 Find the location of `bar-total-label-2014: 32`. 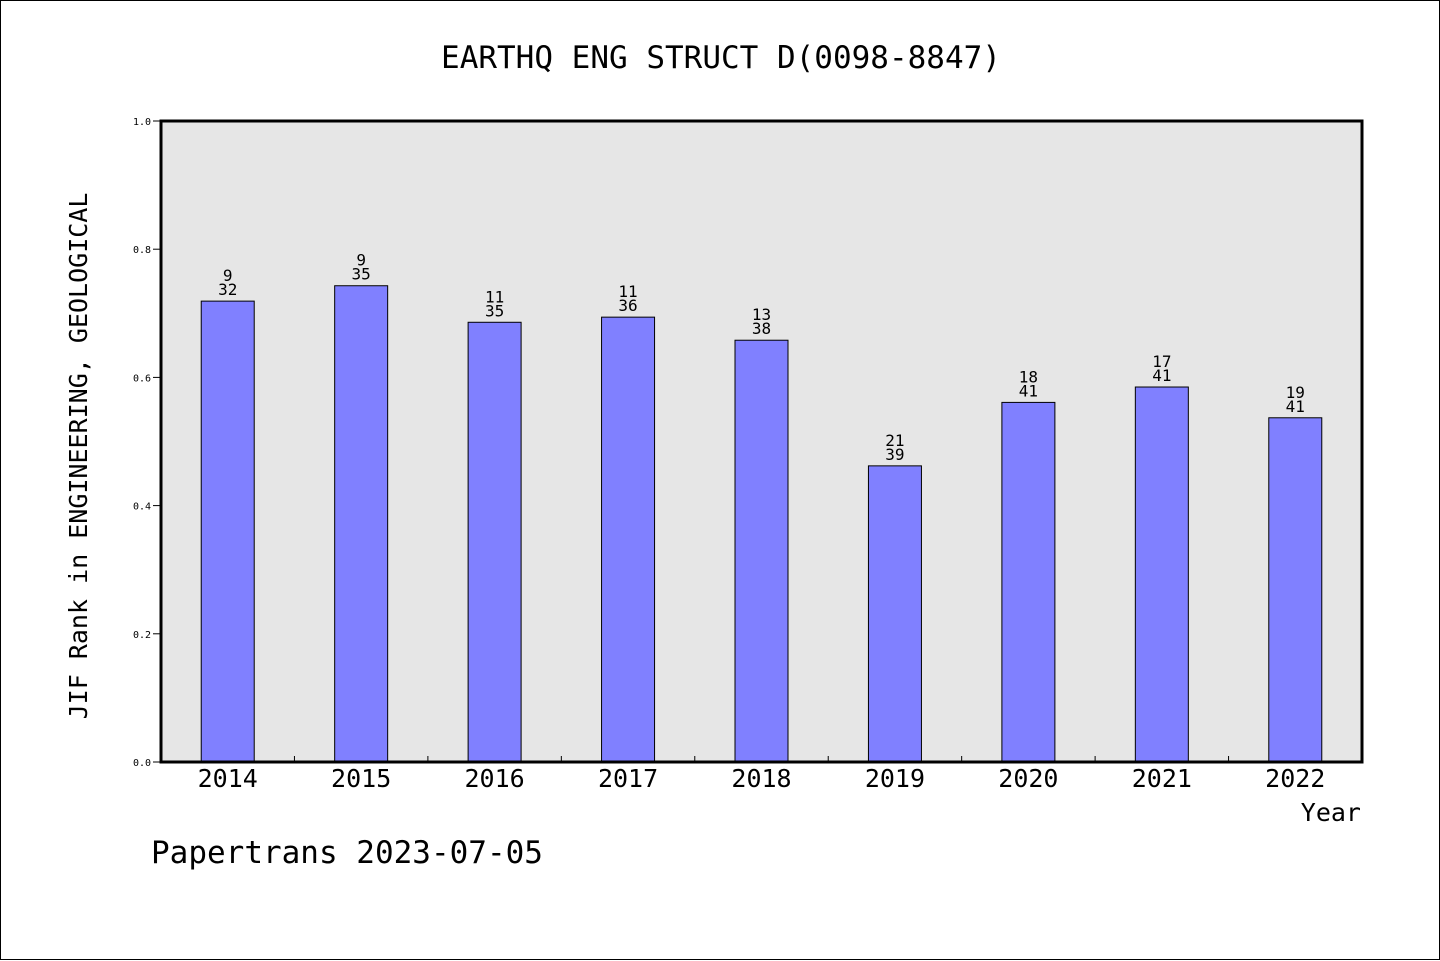

bar-total-label-2014: 32 is located at coordinates (227, 289).